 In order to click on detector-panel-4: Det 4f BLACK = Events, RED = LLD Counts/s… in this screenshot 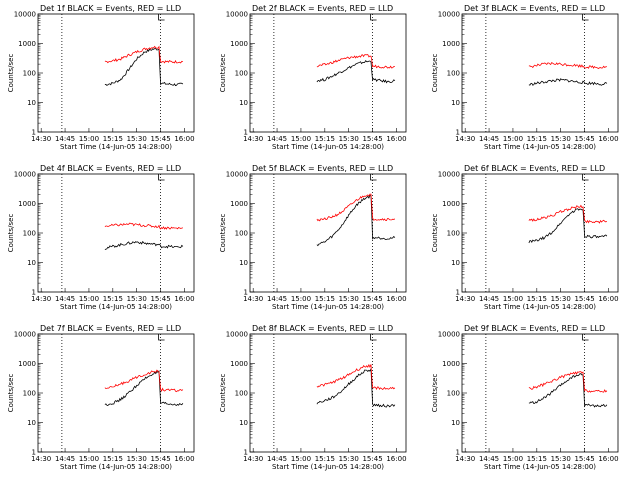, I will do `click(101, 237)`.